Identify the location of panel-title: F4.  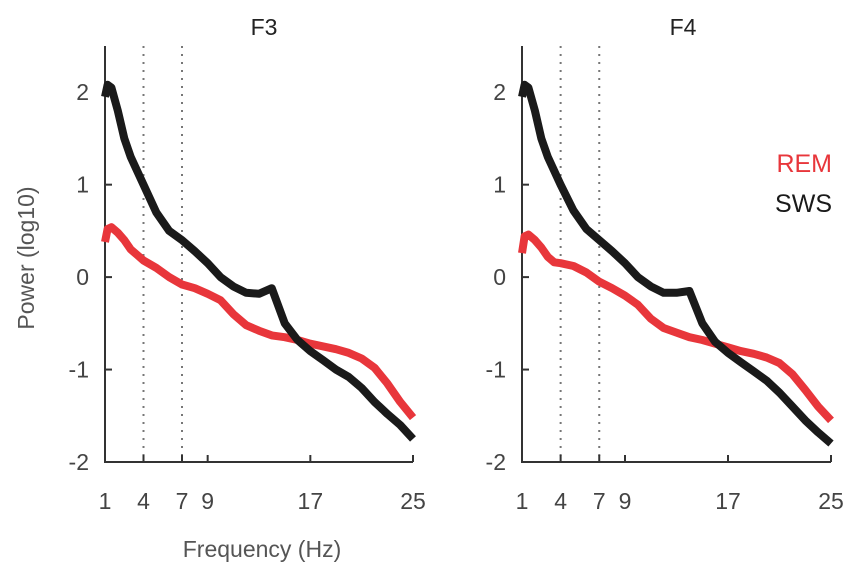
(683, 27).